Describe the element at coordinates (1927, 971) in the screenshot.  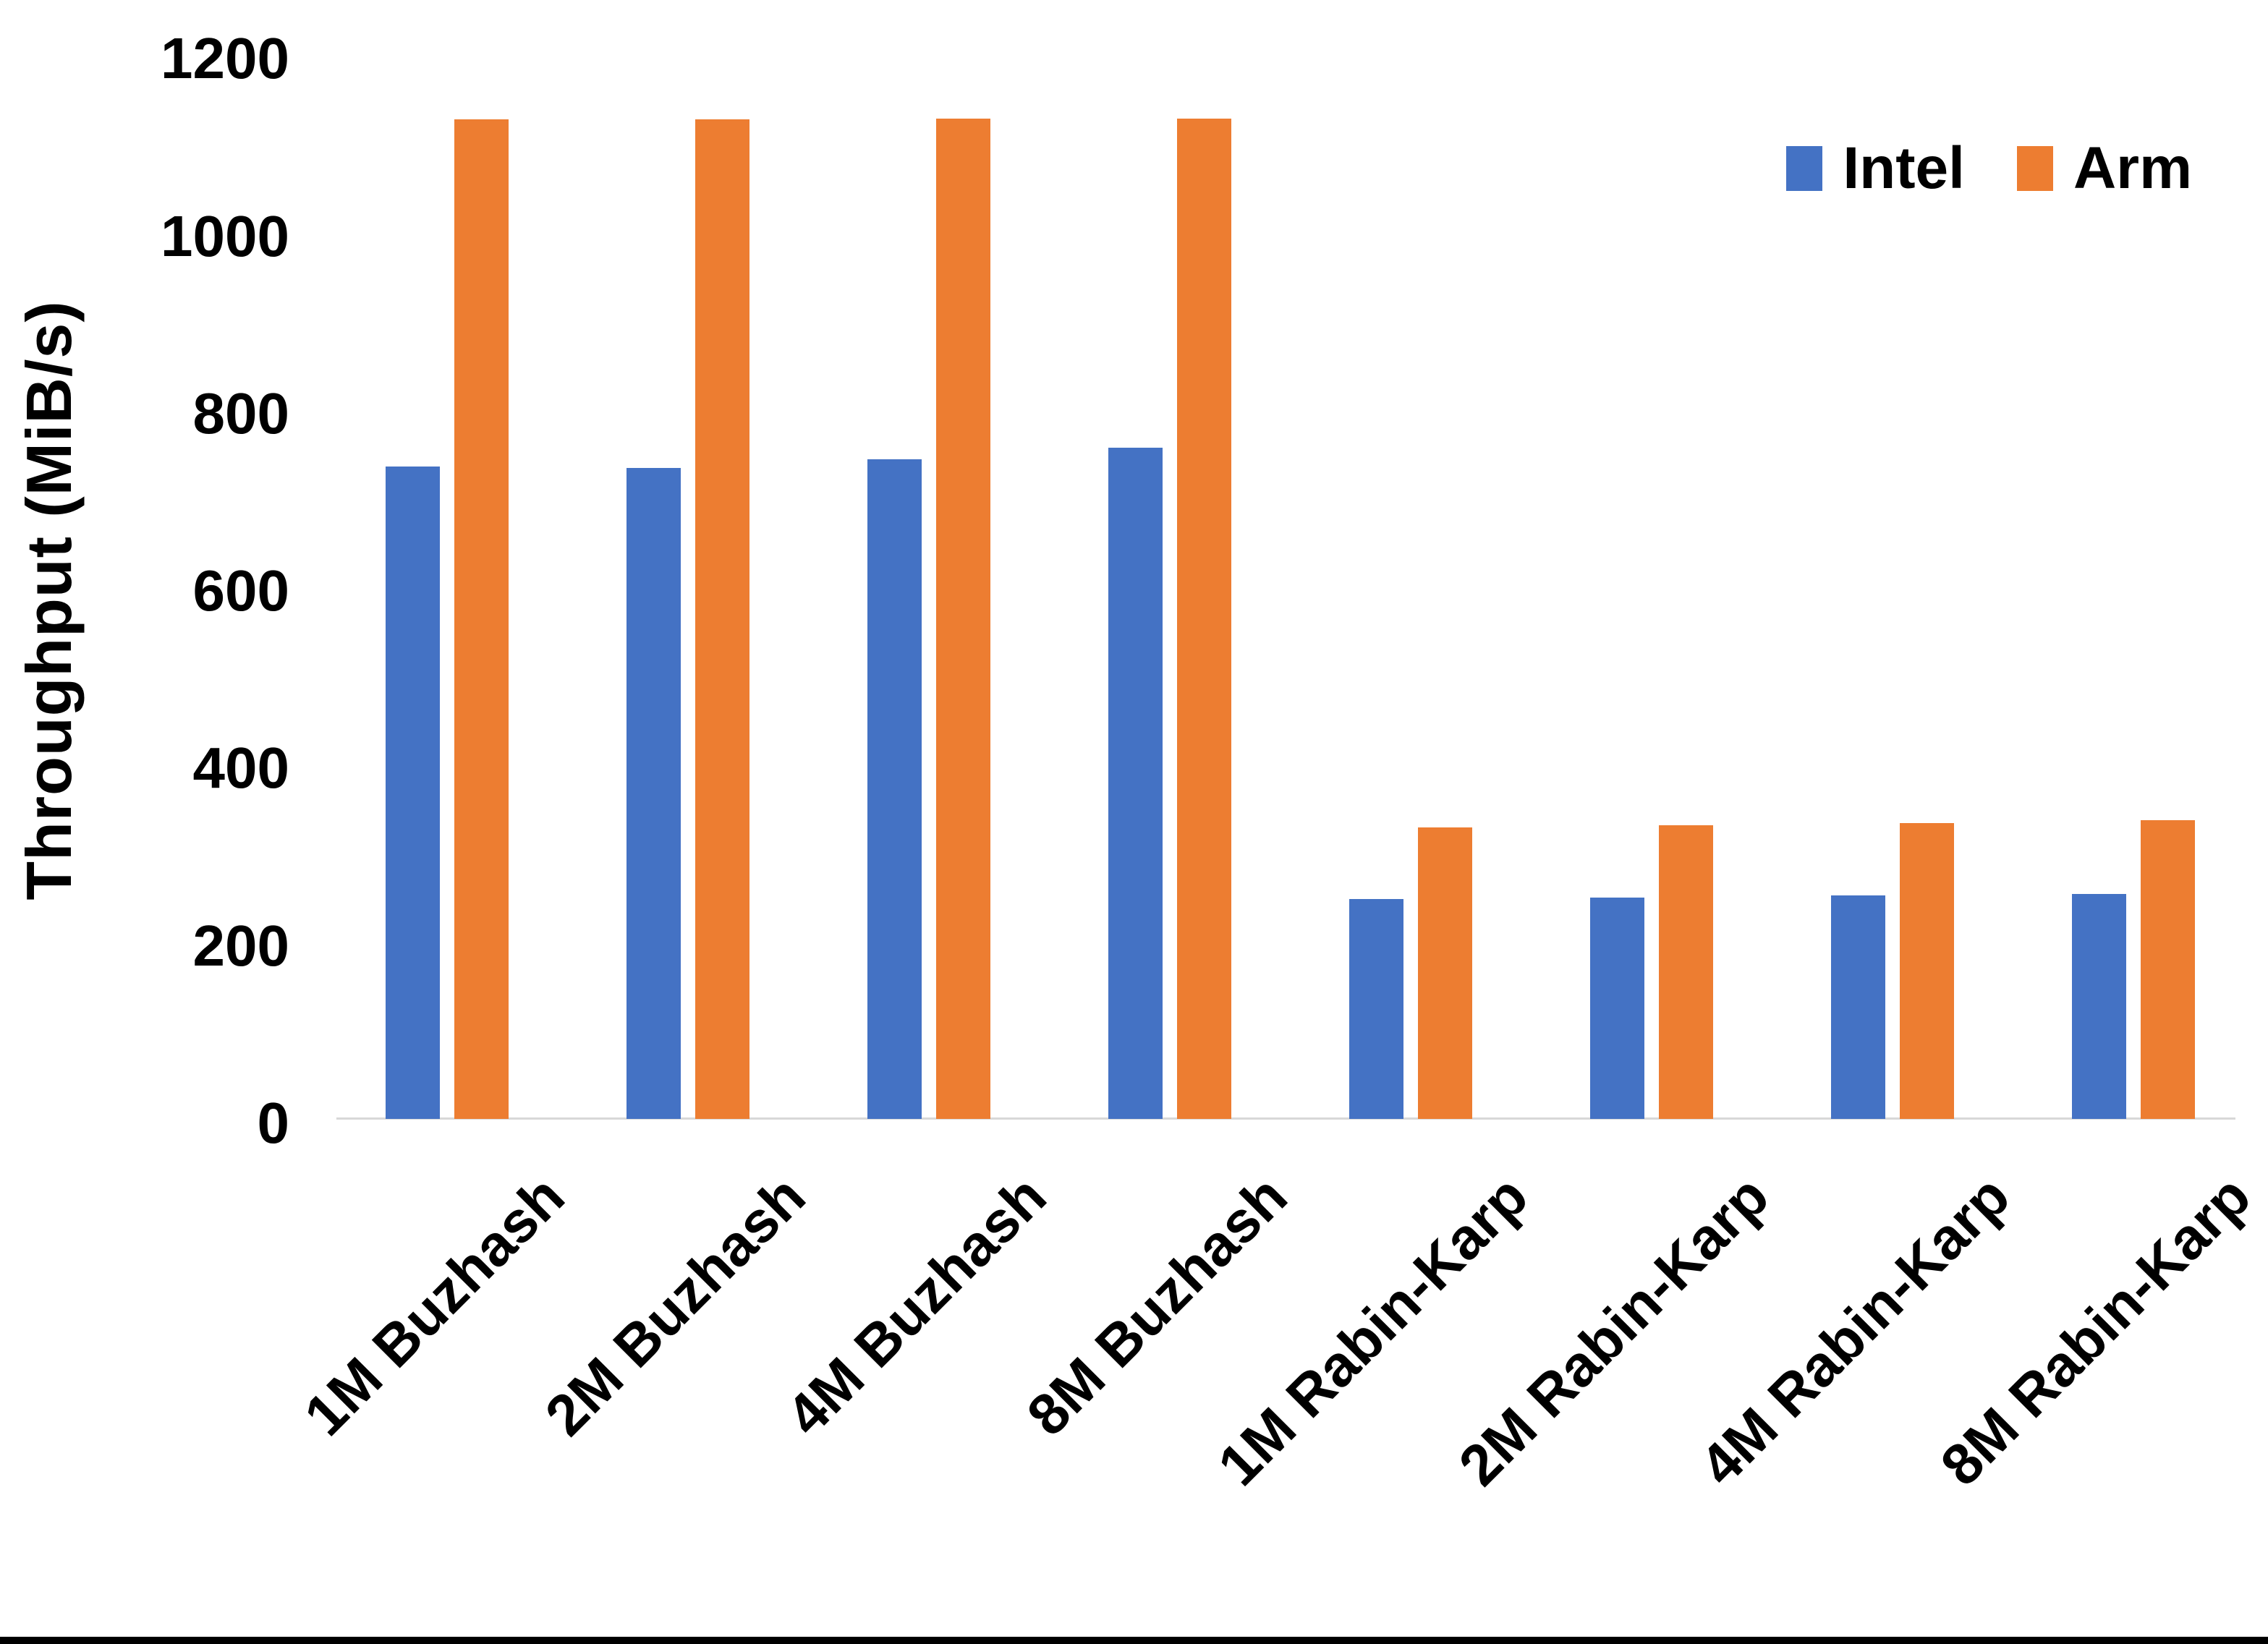
I see `bar-arm-4m-rabin-karp` at that location.